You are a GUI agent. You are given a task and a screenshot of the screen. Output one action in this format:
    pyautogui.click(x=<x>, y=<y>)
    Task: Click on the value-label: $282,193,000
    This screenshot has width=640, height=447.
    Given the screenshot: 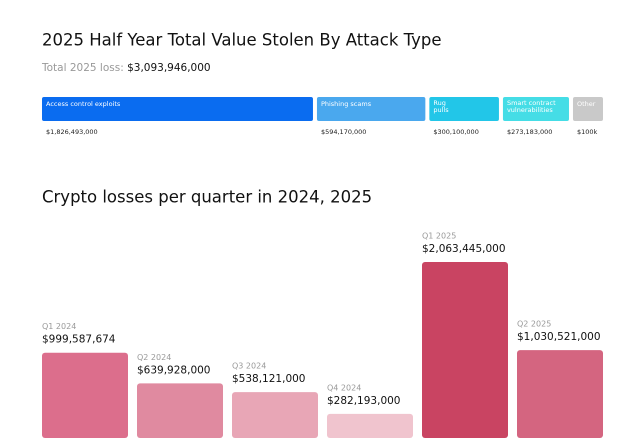 What is the action you would take?
    pyautogui.click(x=363, y=401)
    